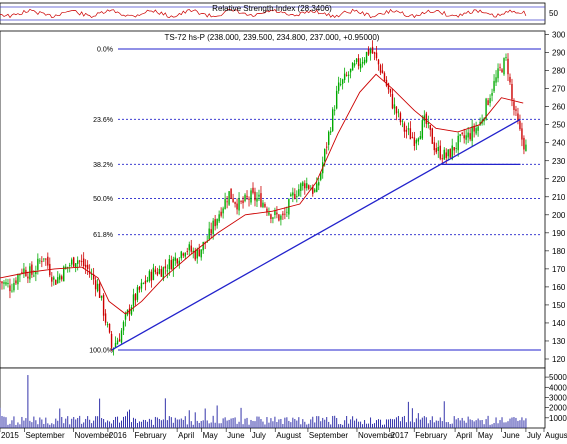 The image size is (567, 444). Describe the element at coordinates (45, 435) in the screenshot. I see `date-tick-label: September` at that location.